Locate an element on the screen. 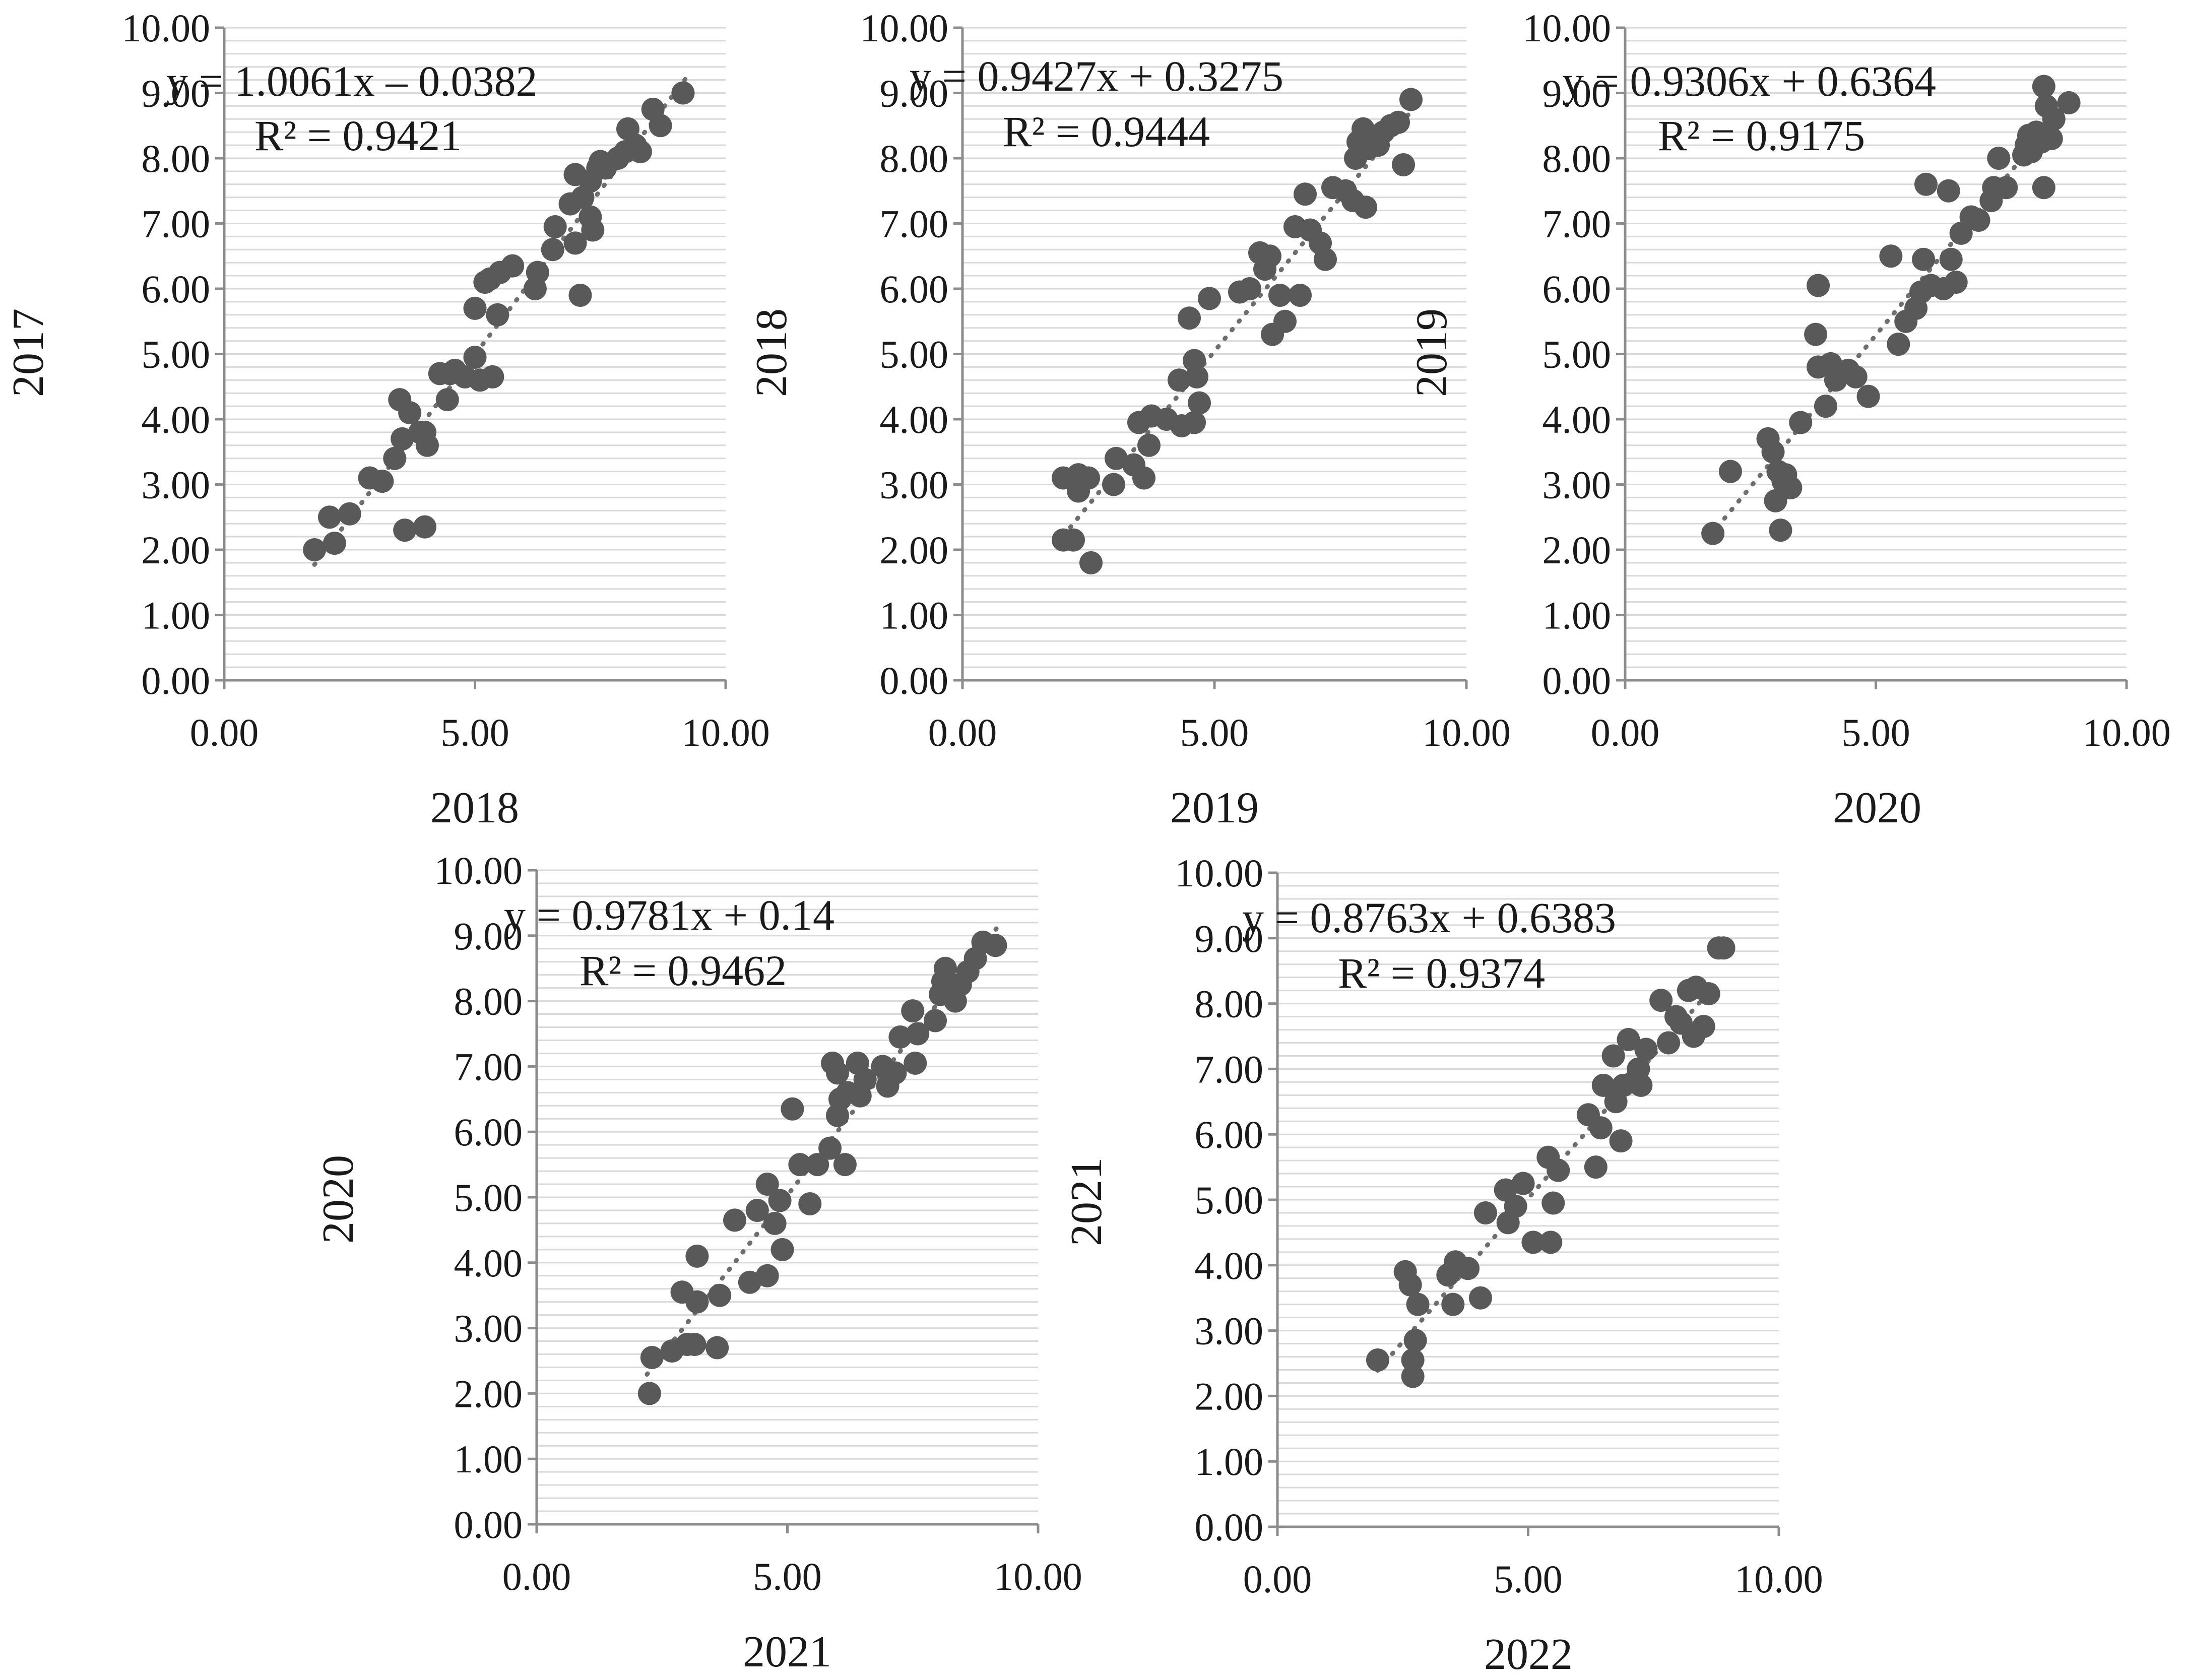  y-tick-label: 2.00 is located at coordinates (488, 1393).